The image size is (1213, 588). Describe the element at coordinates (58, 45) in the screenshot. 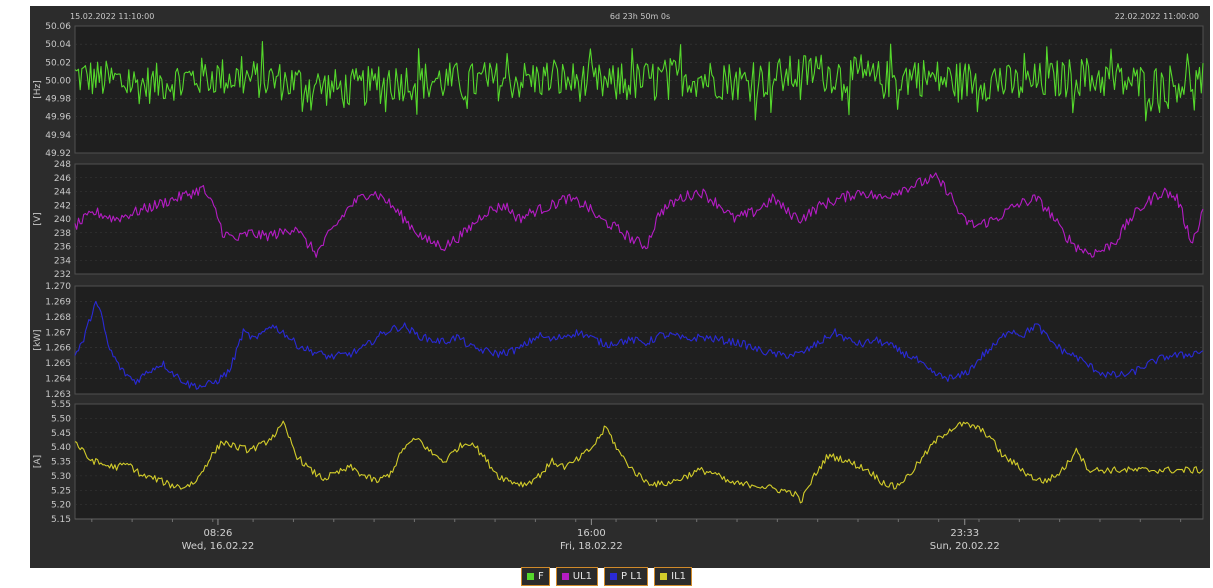

I see `y-tick-label-f: 50.04` at that location.